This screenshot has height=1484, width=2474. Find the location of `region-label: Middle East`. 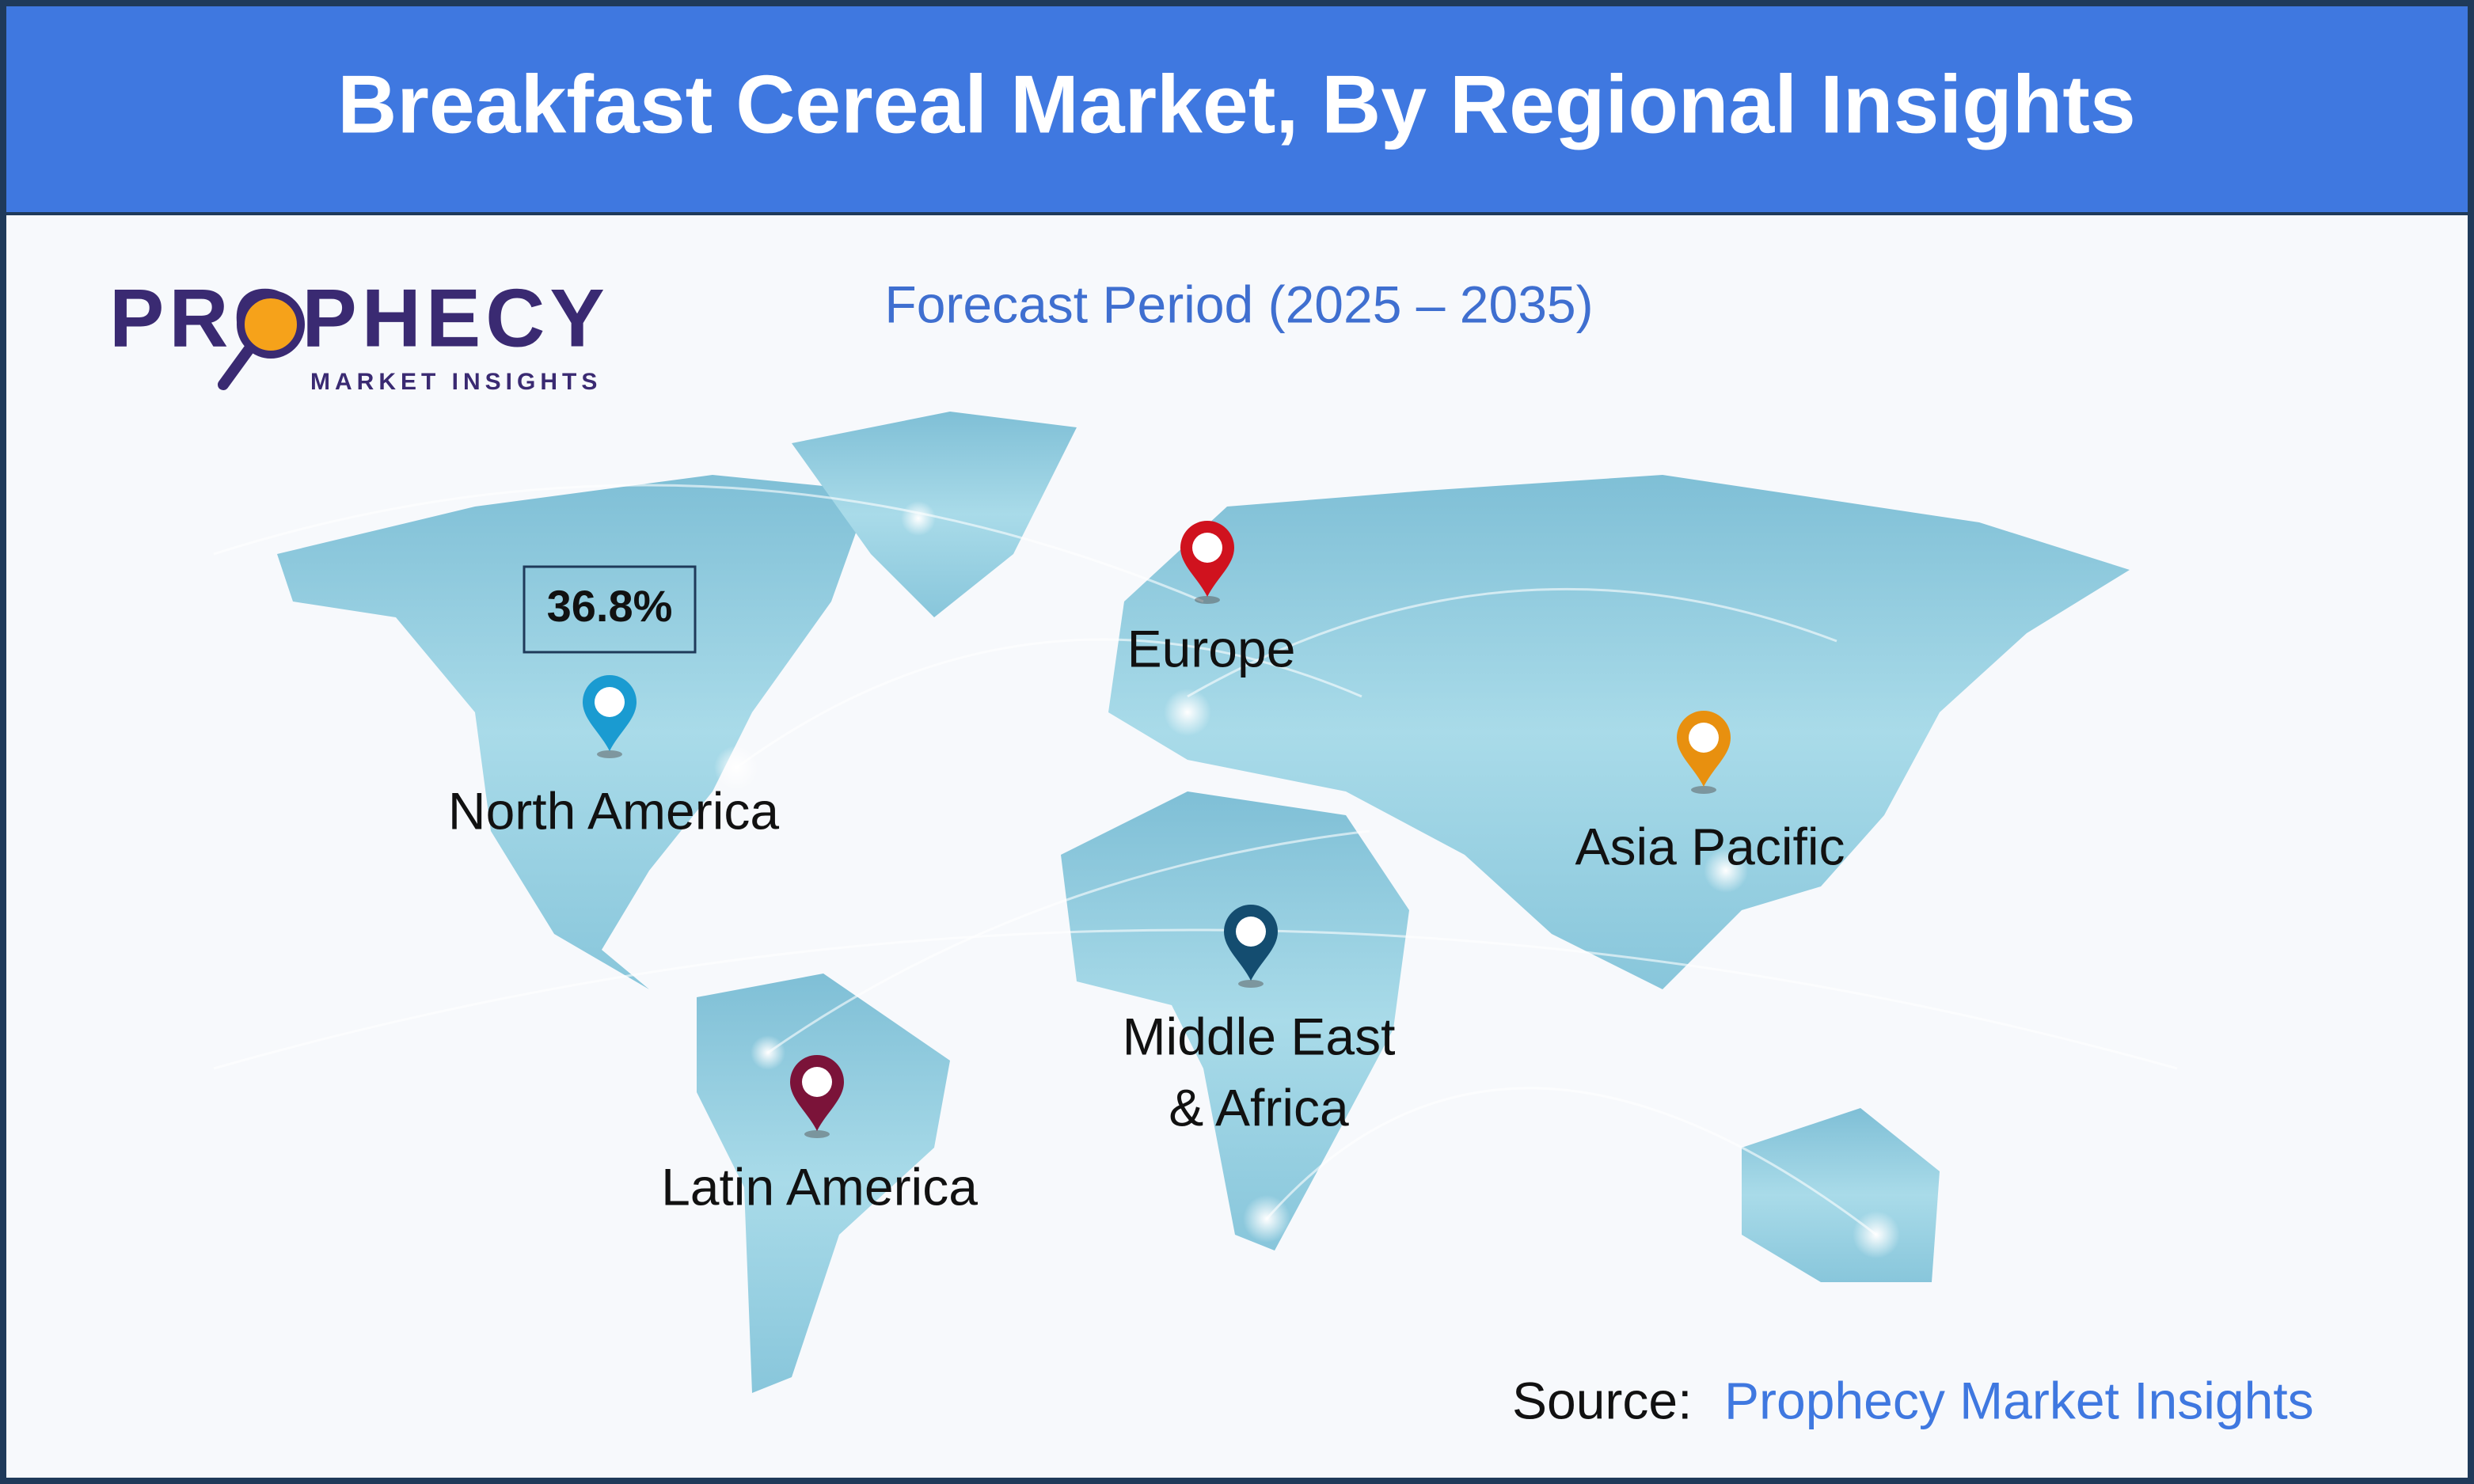

region-label: Middle East is located at coordinates (1260, 1036).